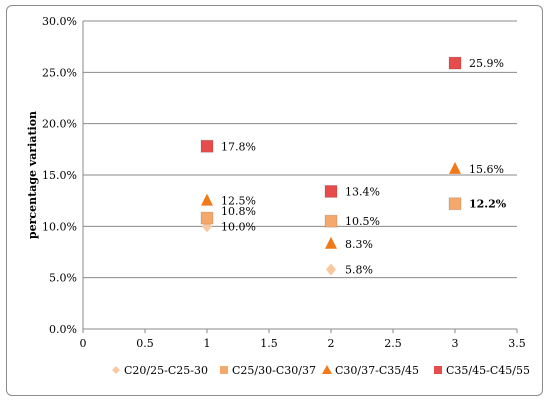 This screenshot has width=550, height=402. I want to click on y-tick-label: 30.0%, so click(59, 21).